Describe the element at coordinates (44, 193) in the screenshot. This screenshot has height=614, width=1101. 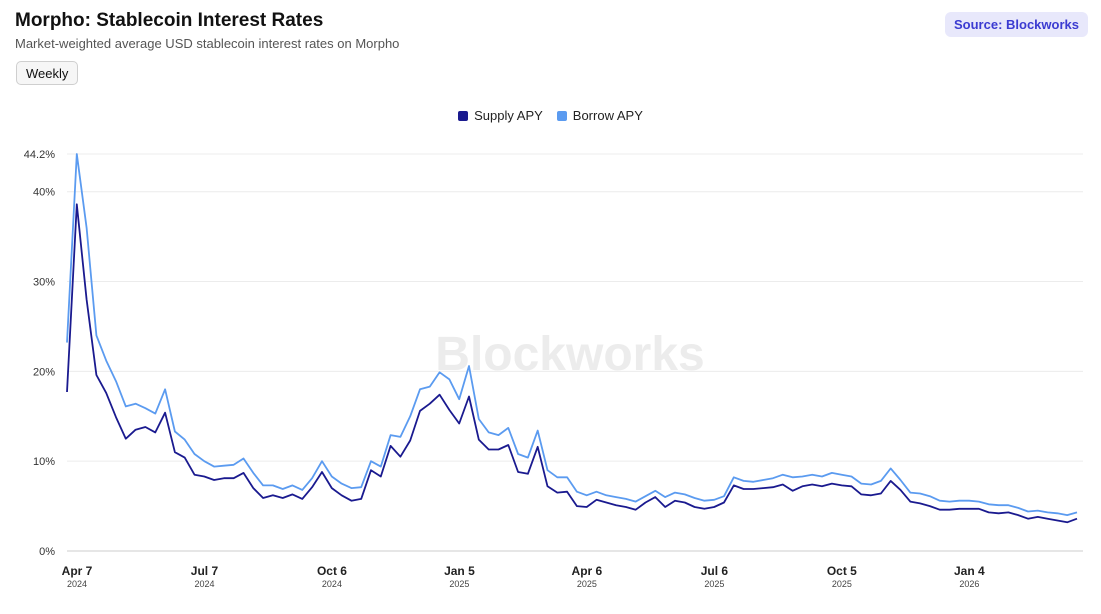
I see `y-tick-label: 40%` at that location.